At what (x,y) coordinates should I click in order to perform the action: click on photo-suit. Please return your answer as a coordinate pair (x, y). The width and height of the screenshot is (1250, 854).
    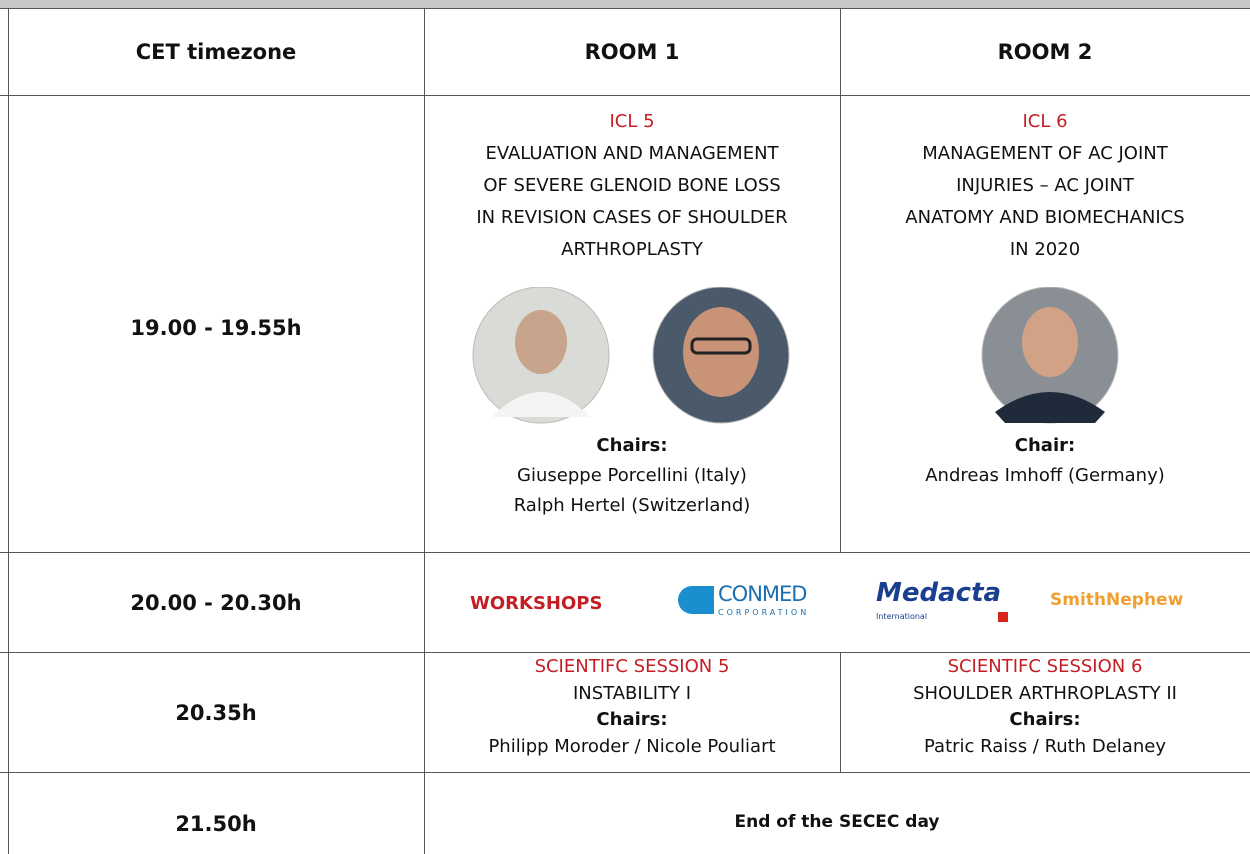
    Looking at the image, I should click on (1050, 407).